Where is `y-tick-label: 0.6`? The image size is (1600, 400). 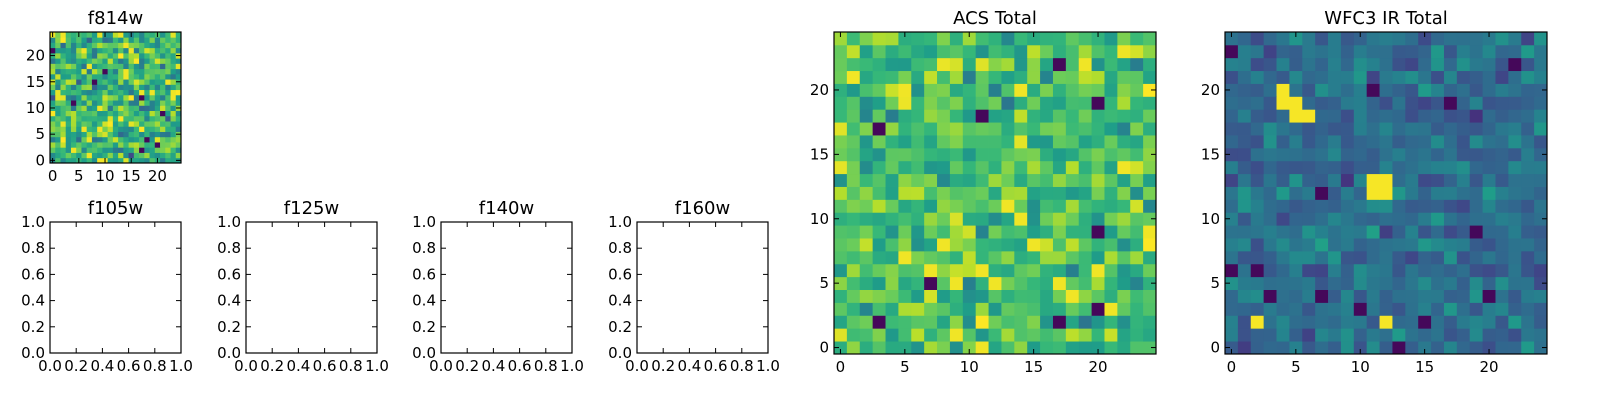 y-tick-label: 0.6 is located at coordinates (229, 274).